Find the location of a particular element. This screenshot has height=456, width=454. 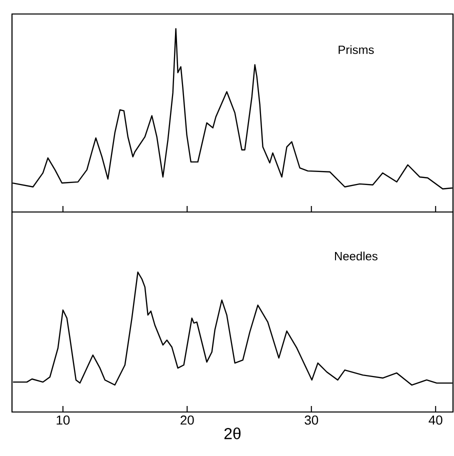

text: Needles is located at coordinates (356, 256).